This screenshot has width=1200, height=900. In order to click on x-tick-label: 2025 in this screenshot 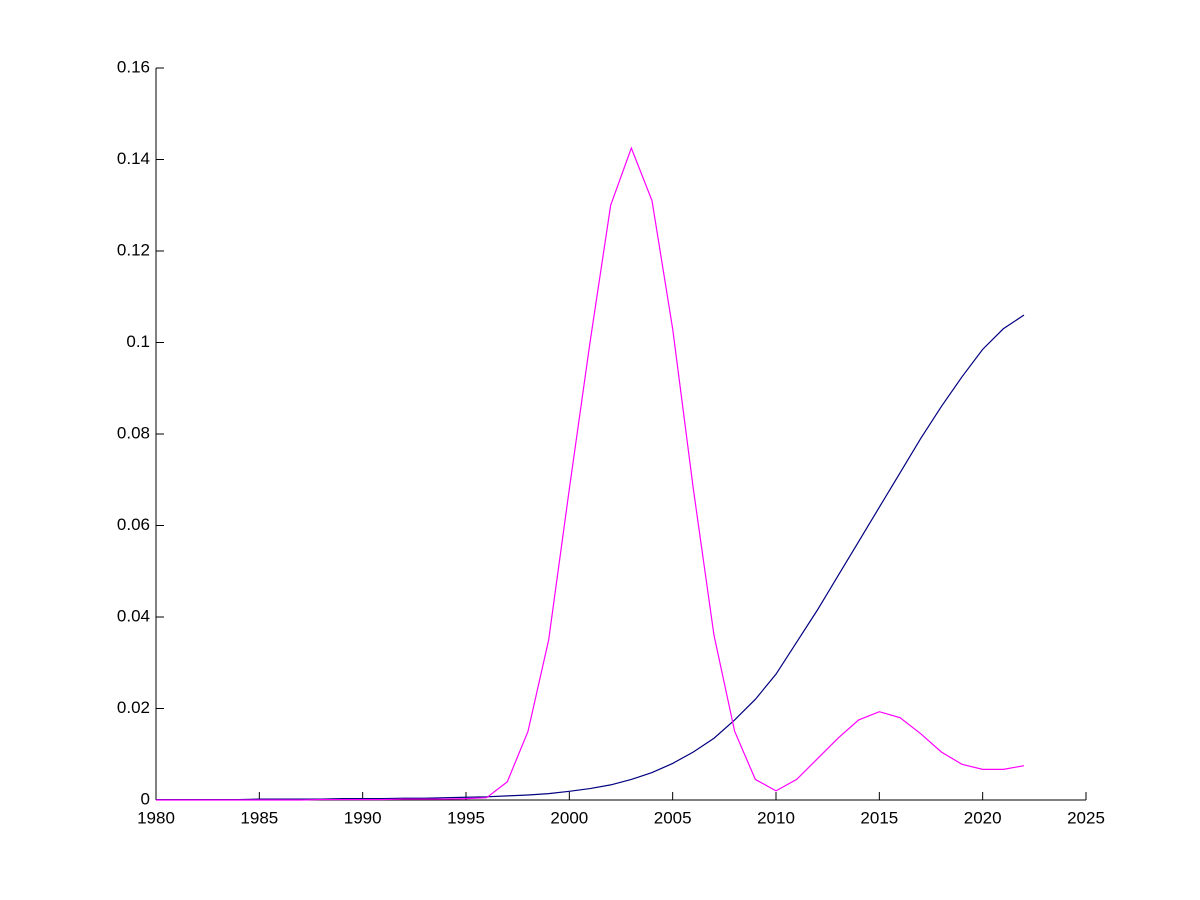, I will do `click(1086, 817)`.